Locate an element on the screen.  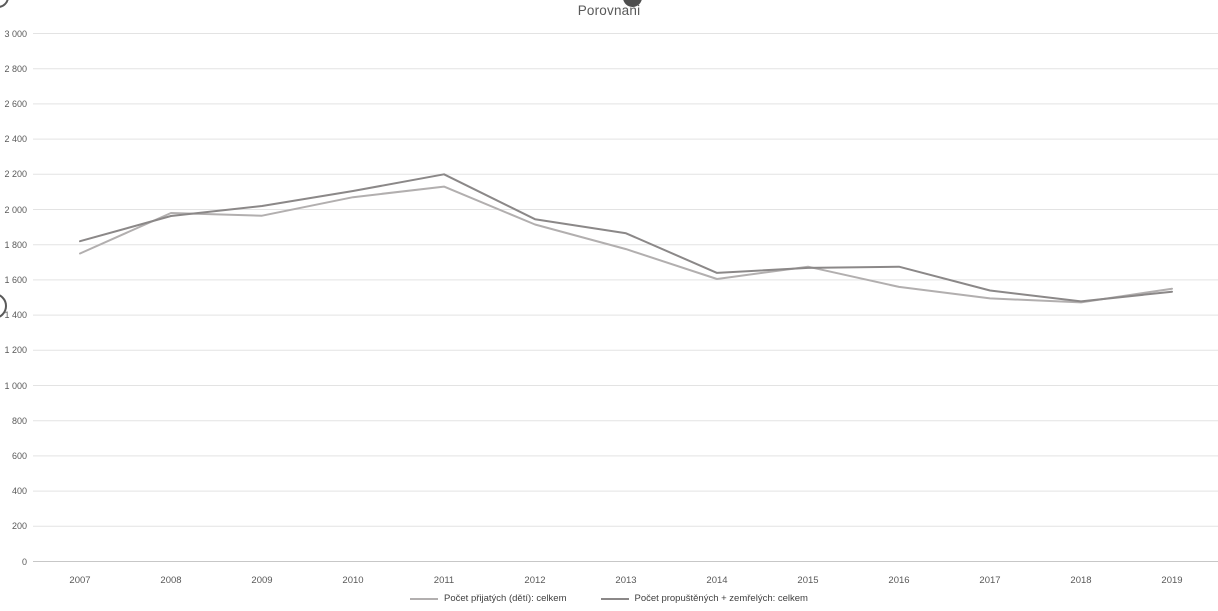
x-tick-label: 2007 is located at coordinates (80, 580).